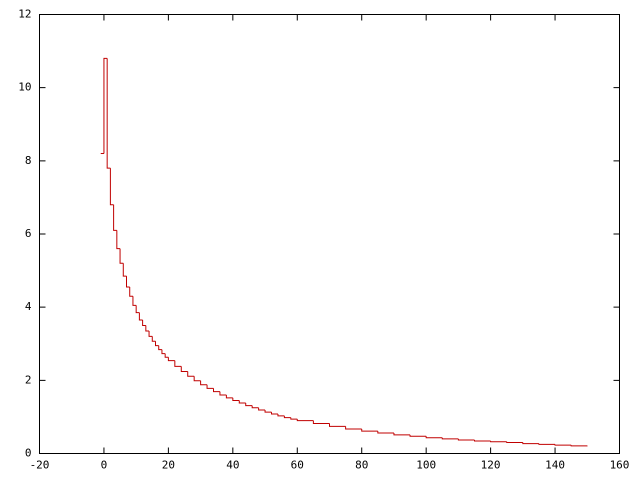 This screenshot has width=640, height=480. Describe the element at coordinates (28, 379) in the screenshot. I see `y-tick-label: 2` at that location.